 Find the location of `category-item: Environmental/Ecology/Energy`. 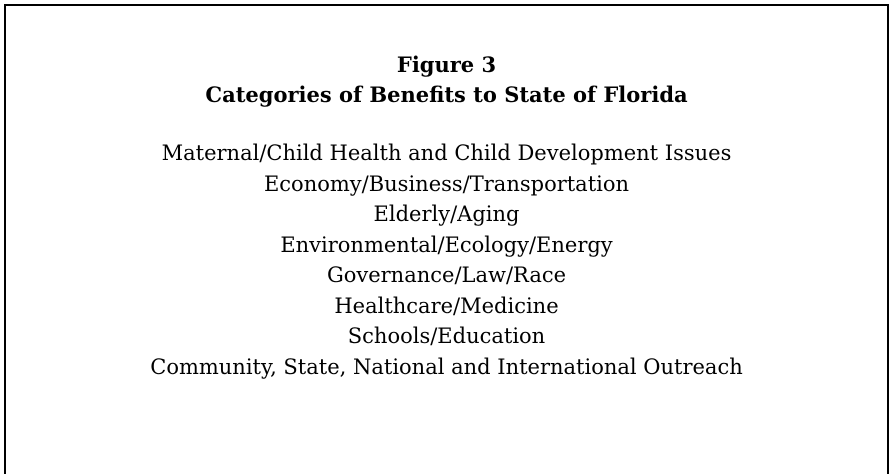

category-item: Environmental/Ecology/Energy is located at coordinates (446, 244).